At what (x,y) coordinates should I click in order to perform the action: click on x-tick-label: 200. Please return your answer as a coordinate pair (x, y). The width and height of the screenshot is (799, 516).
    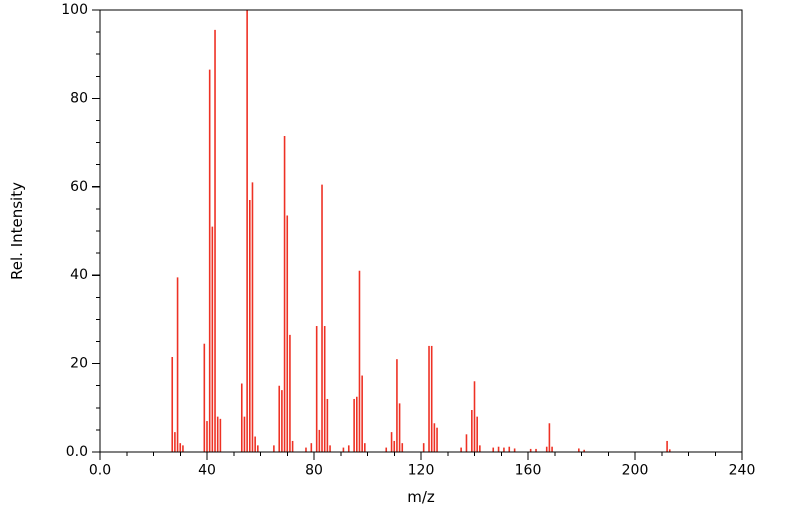
    Looking at the image, I should click on (635, 471).